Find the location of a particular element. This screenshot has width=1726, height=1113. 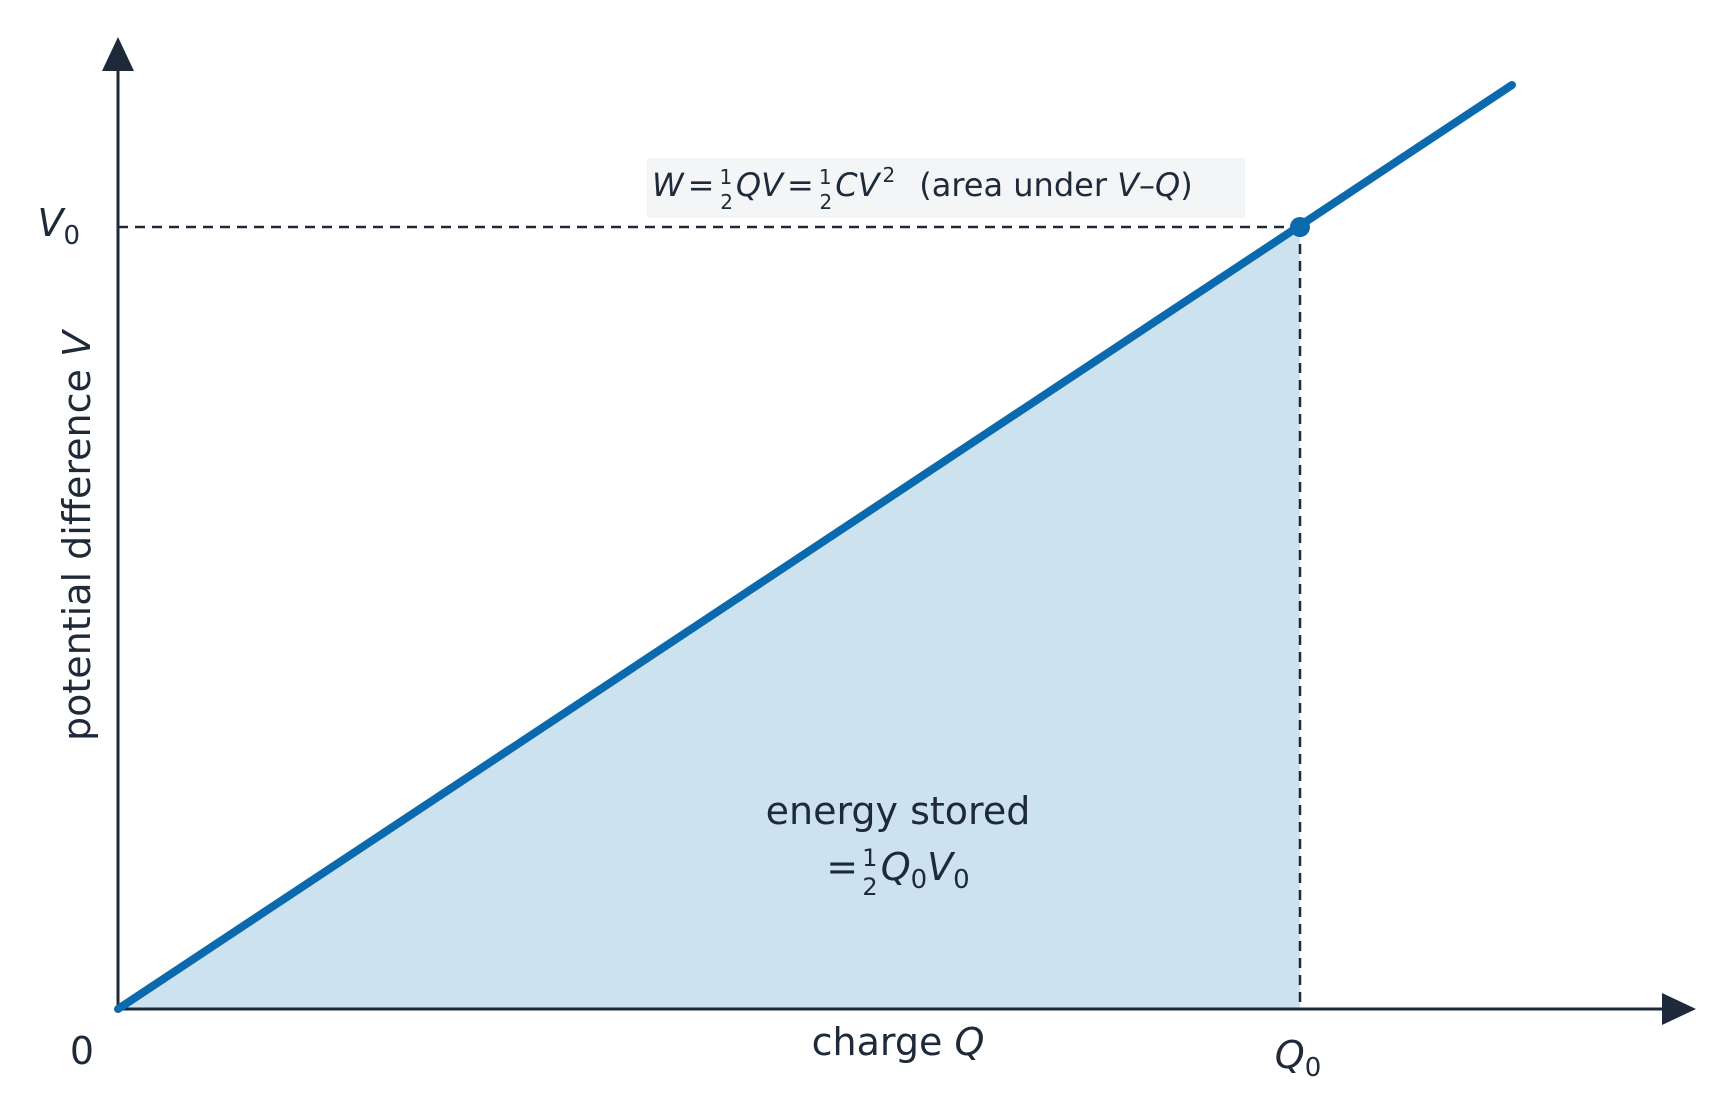

x-label-var: Q is located at coordinates (969, 1042).